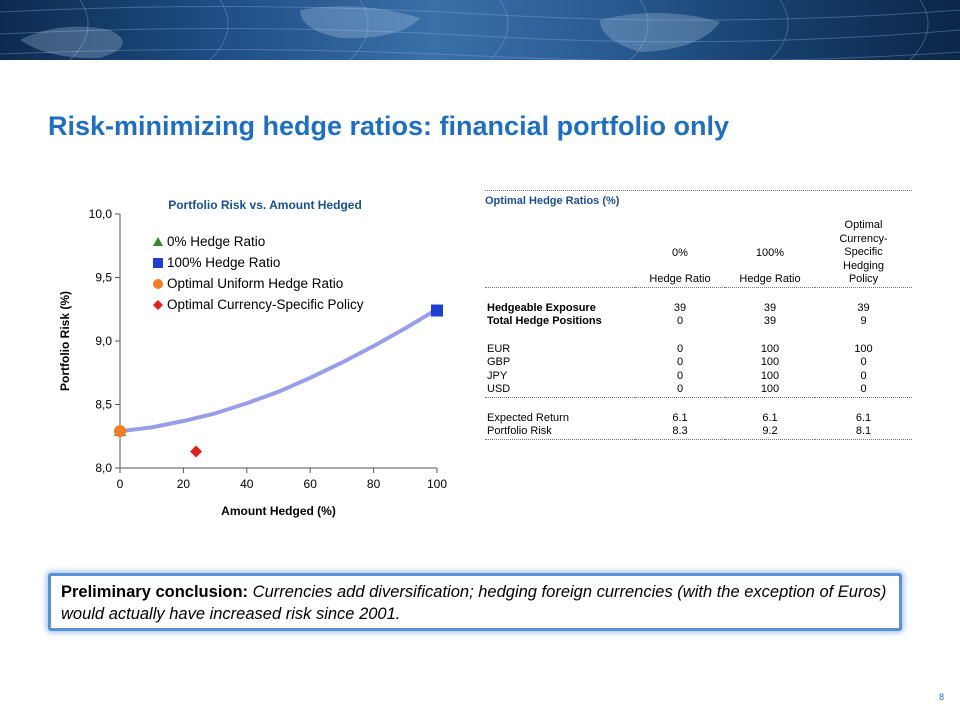 The height and width of the screenshot is (720, 960). I want to click on table-title: Optimal Hedge Ratios (%), so click(698, 204).